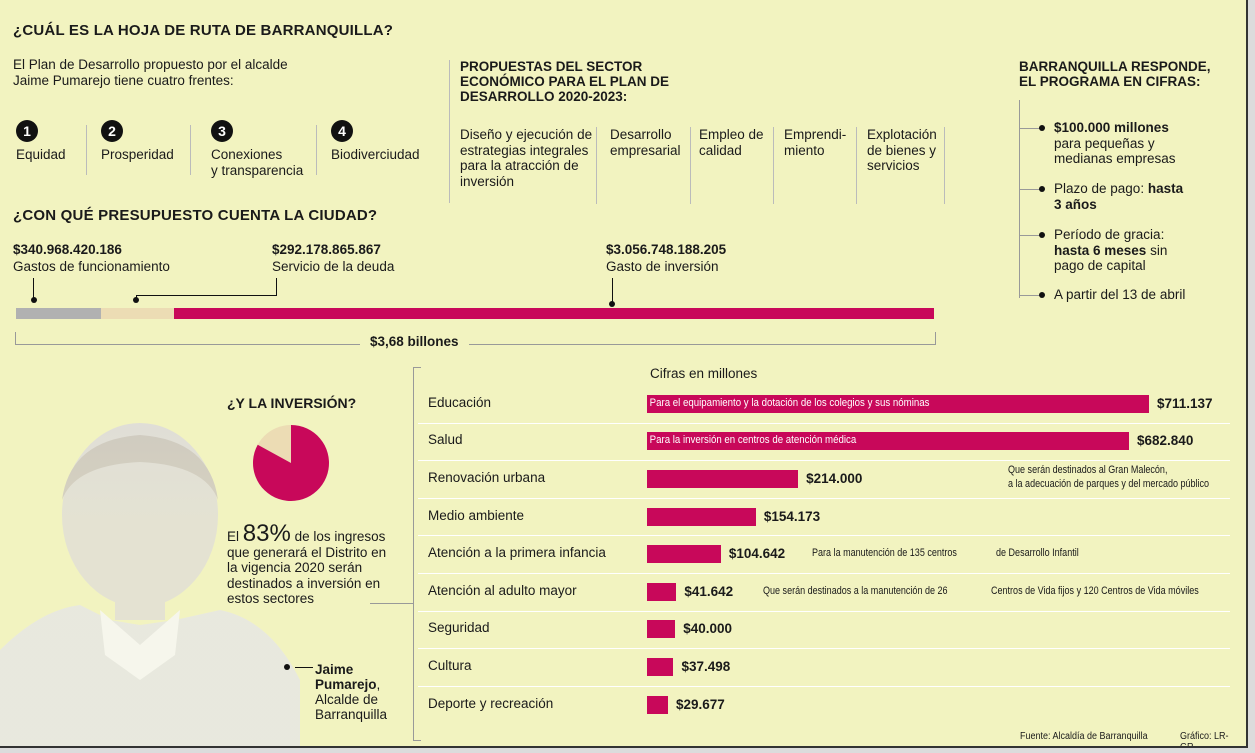 The image size is (1255, 753). I want to click on front-label: Prosperidad, so click(137, 154).